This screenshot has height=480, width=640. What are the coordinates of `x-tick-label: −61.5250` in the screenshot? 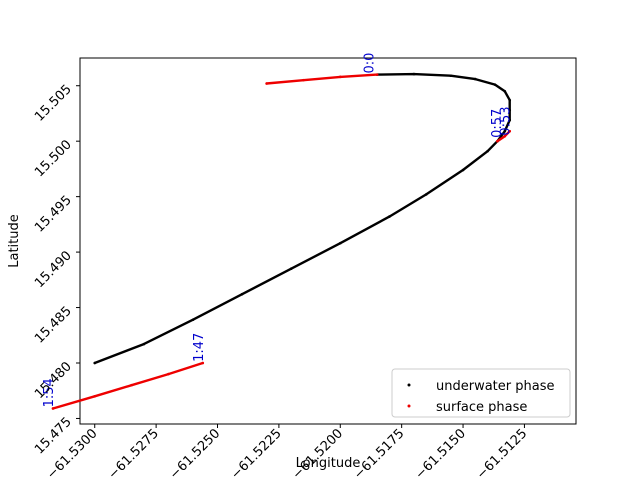 It's located at (195, 453).